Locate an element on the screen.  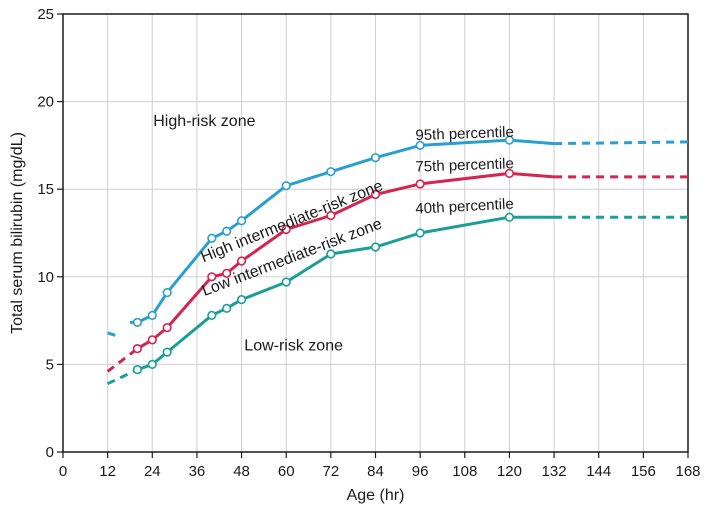
label-p95: 95th percentile is located at coordinates (464, 134).